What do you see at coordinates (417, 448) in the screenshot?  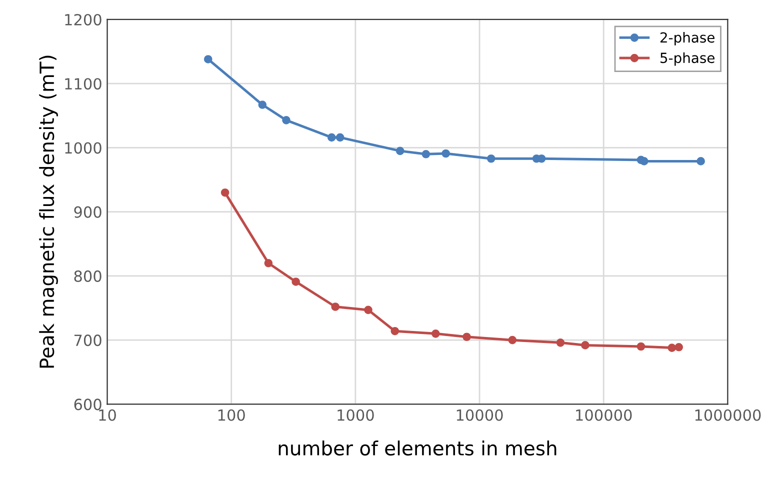 I see `x-axis-title: number of elements in mesh` at bounding box center [417, 448].